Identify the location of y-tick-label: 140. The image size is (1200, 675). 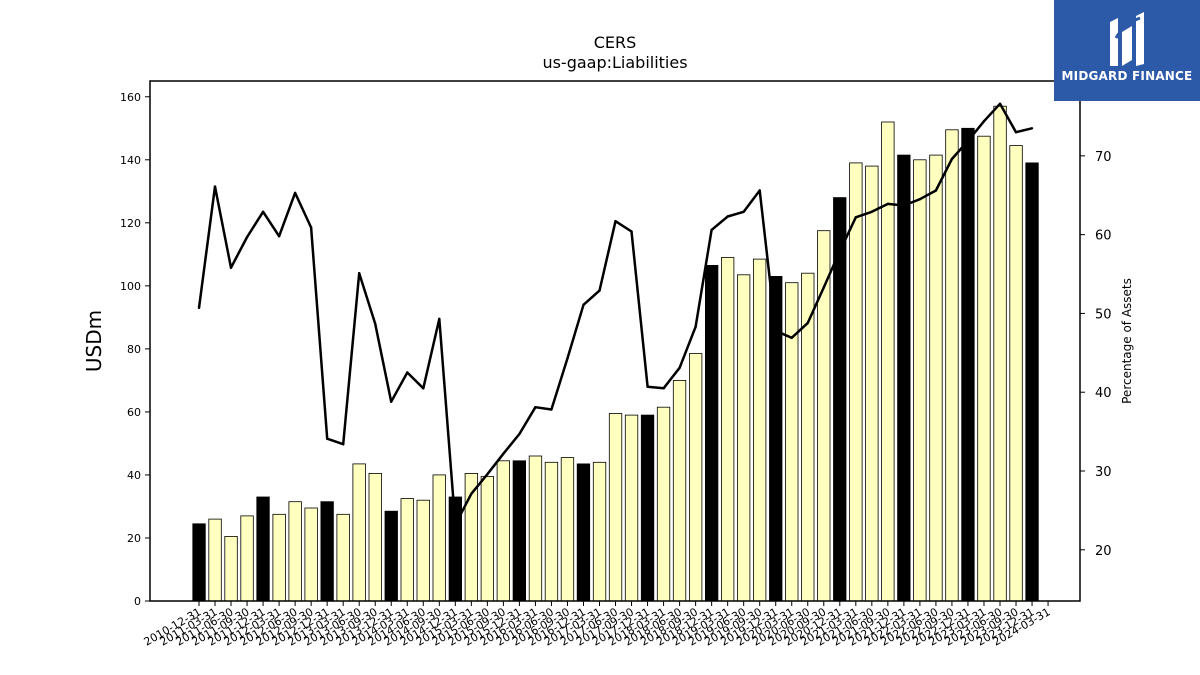
(130, 160).